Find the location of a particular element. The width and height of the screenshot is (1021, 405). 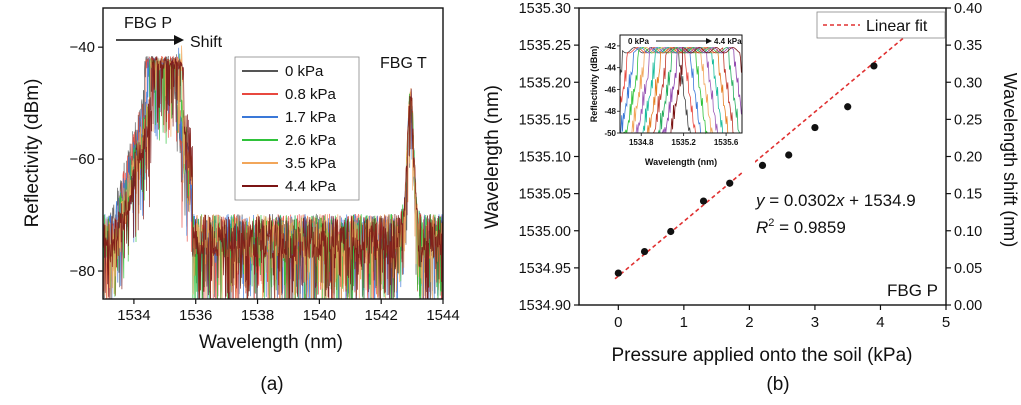

legend-label: 4.4 kPa is located at coordinates (311, 186).